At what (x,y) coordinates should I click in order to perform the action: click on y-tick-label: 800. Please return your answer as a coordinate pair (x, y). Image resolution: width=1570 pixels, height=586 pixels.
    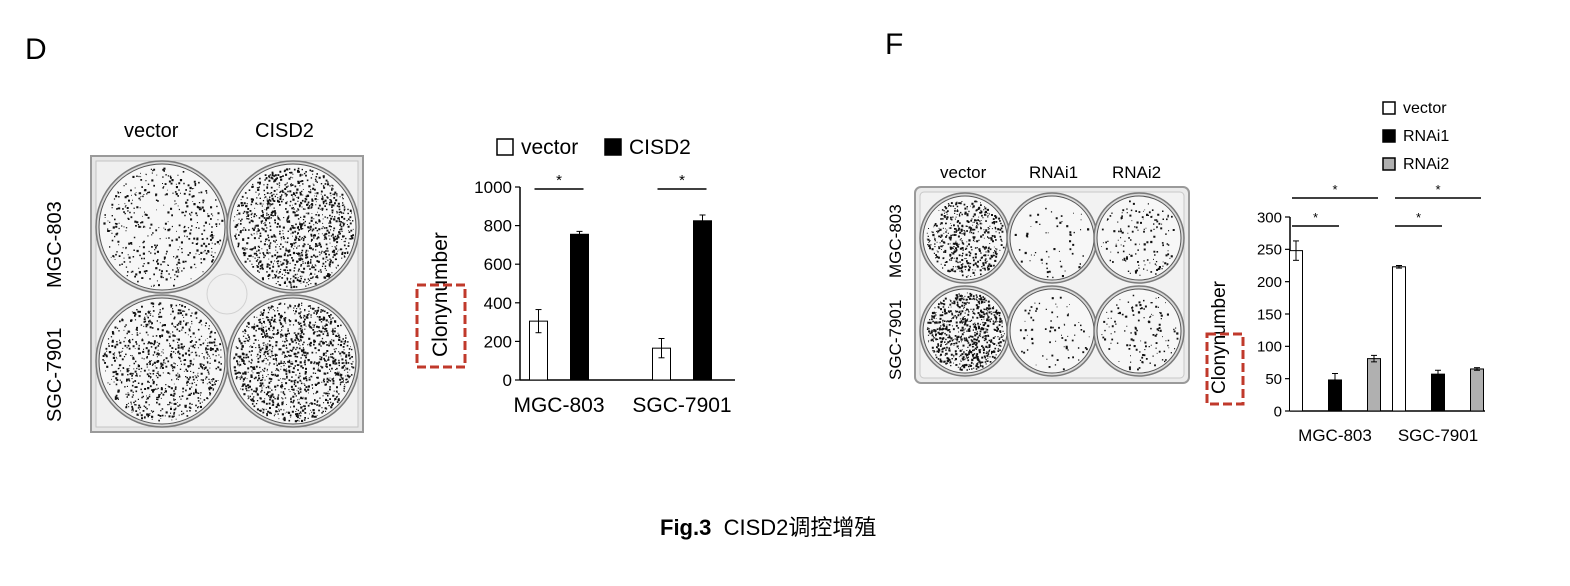
    Looking at the image, I should click on (498, 226).